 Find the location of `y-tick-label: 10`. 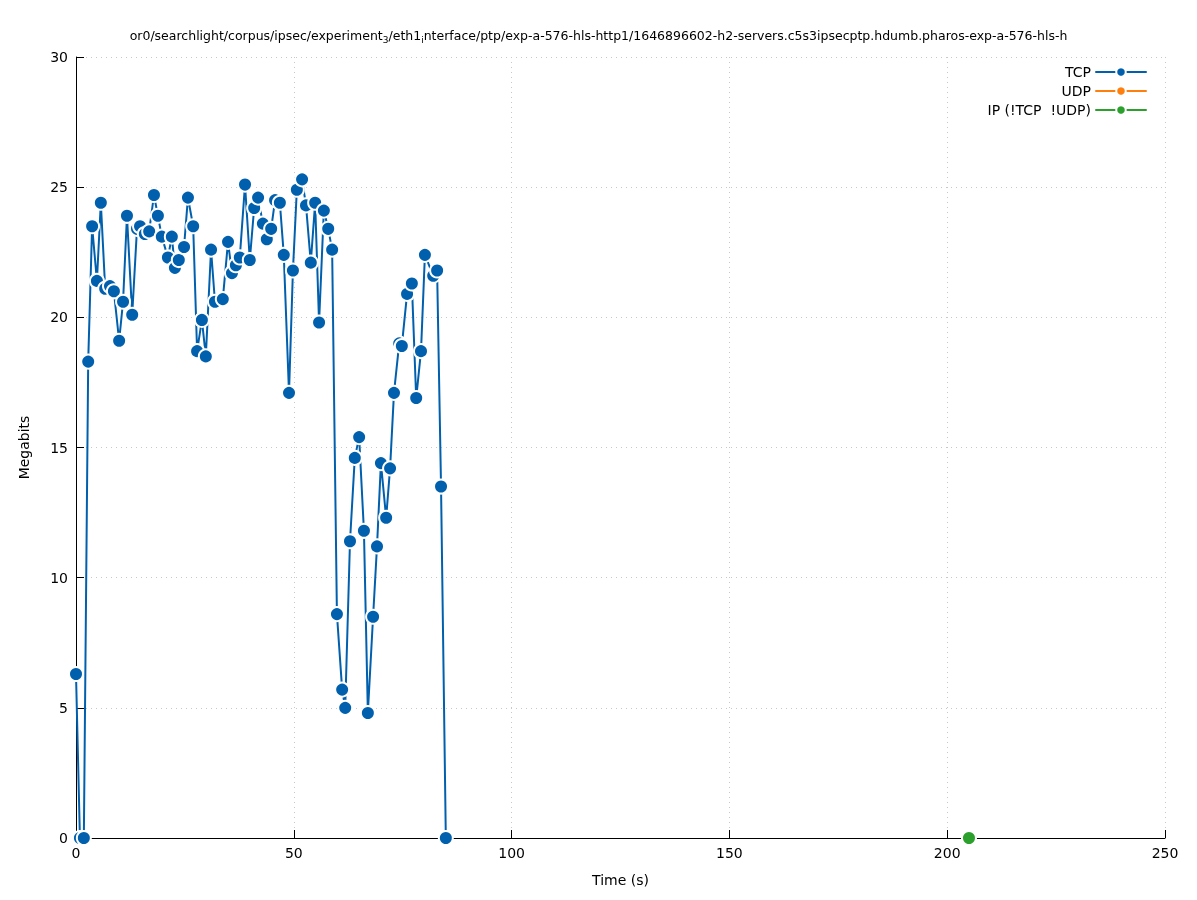

y-tick-label: 10 is located at coordinates (59, 577).